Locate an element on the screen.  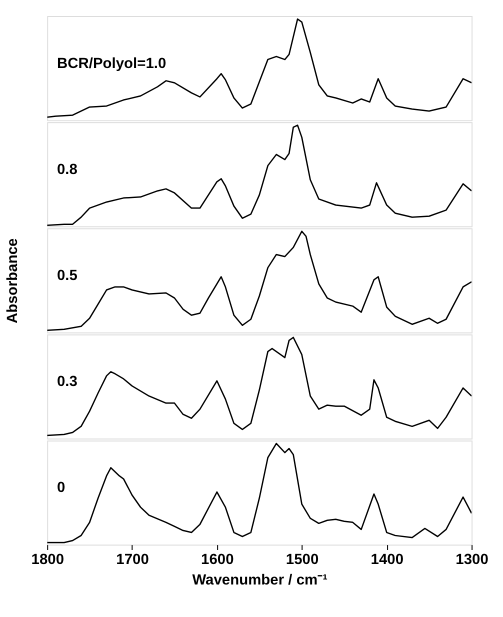
annotation: 0.8 is located at coordinates (67, 170).